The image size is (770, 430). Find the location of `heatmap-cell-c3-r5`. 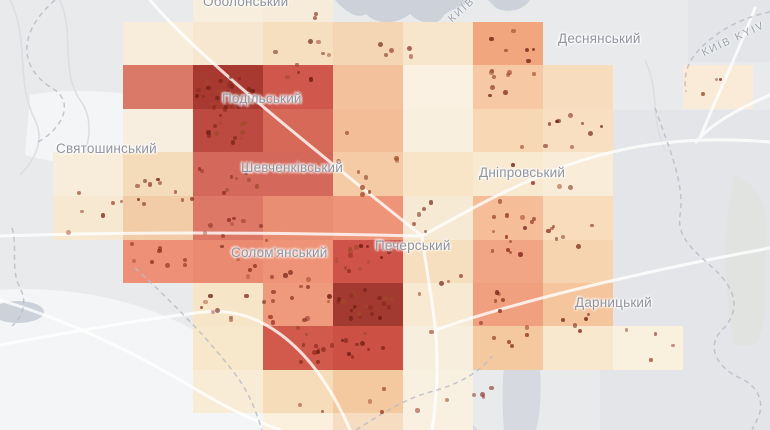

heatmap-cell-c3-r5 is located at coordinates (228, 218).